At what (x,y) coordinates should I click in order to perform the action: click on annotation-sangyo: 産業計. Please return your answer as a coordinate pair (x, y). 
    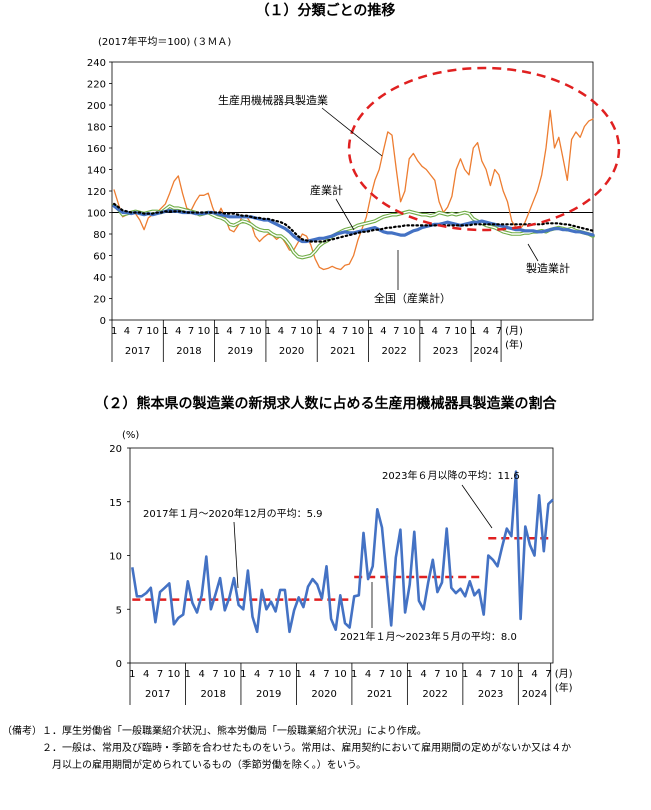
    Looking at the image, I should click on (326, 190).